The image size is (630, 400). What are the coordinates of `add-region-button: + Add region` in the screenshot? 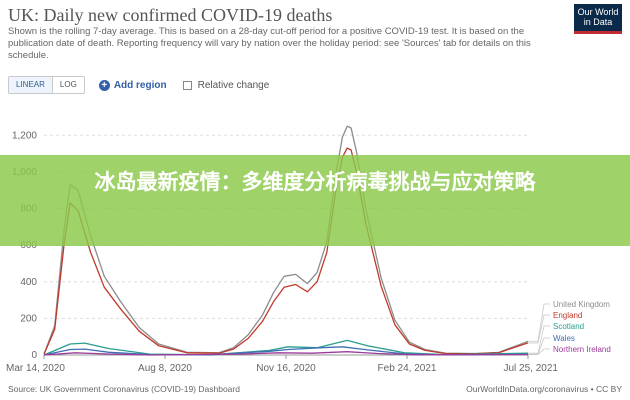 It's located at (132, 85).